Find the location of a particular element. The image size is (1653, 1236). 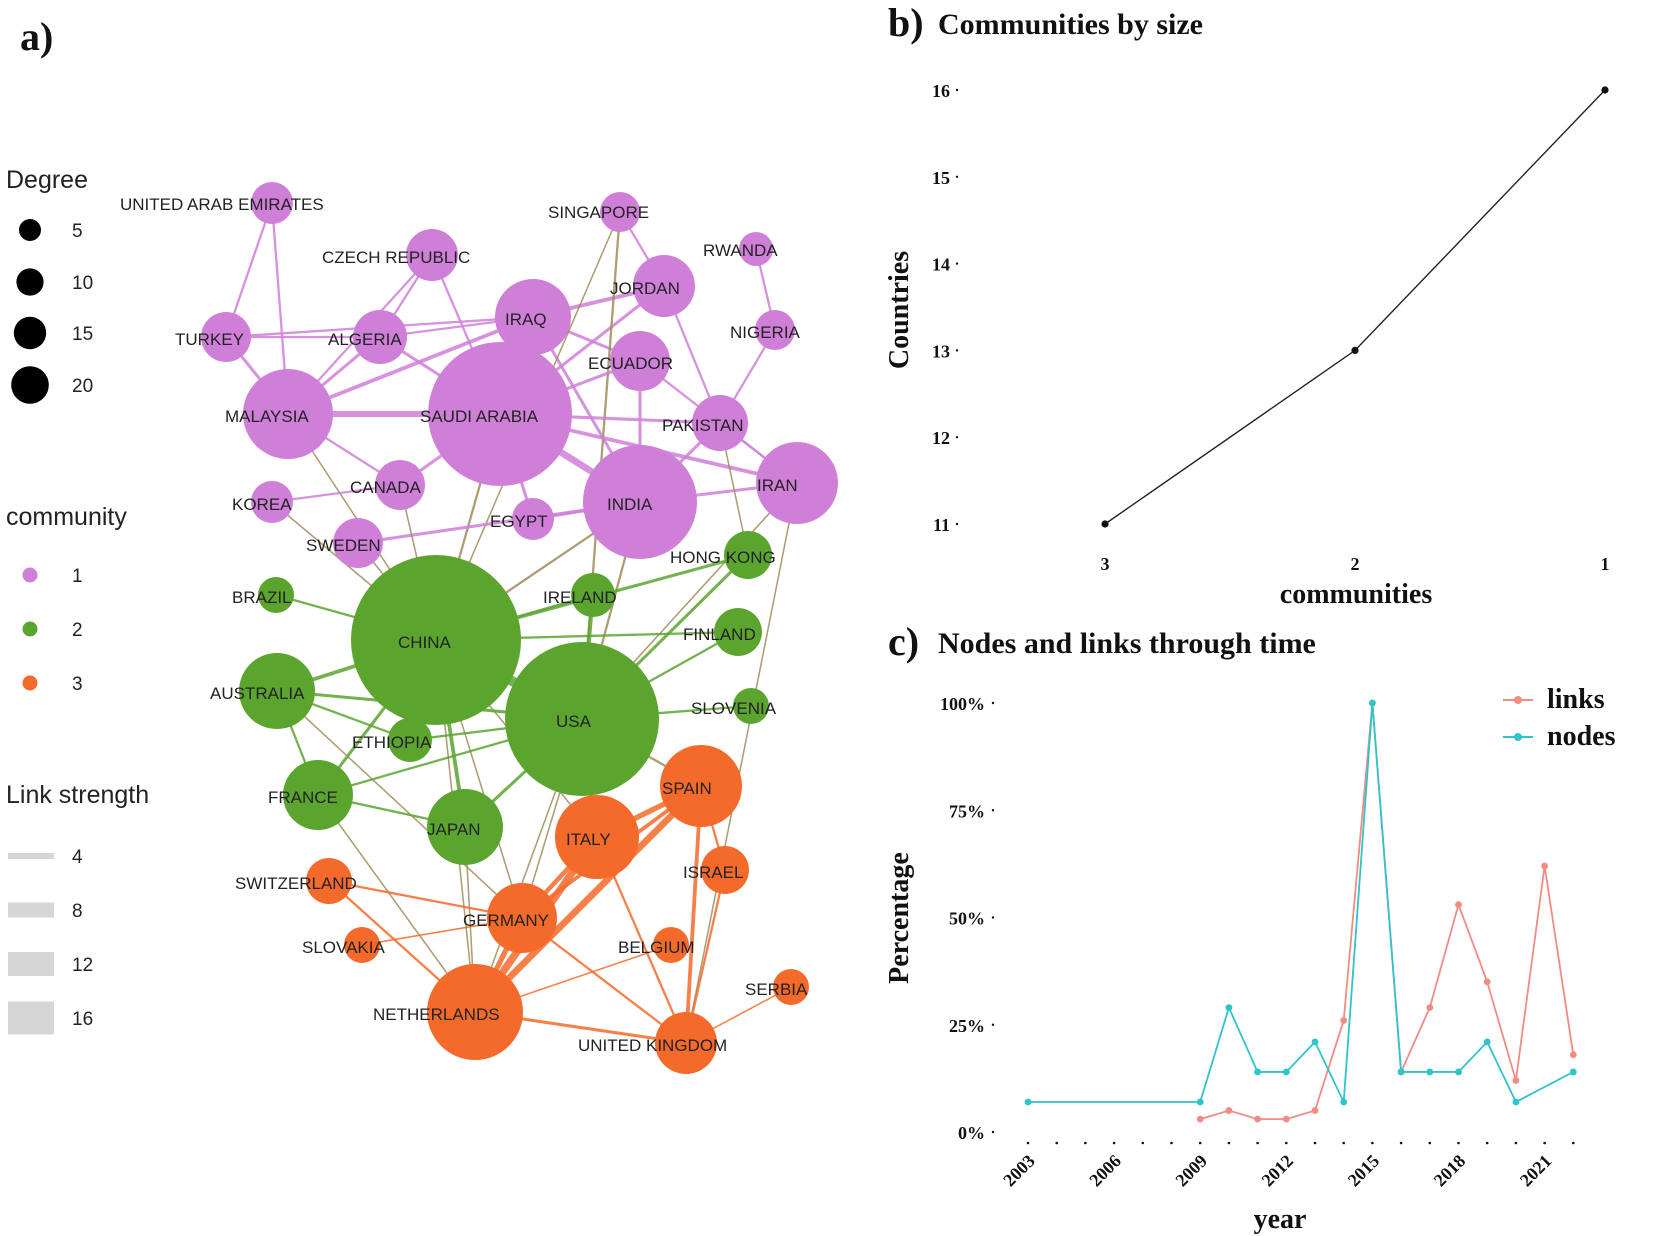

panel-b-title: Communities by size is located at coordinates (1070, 24).